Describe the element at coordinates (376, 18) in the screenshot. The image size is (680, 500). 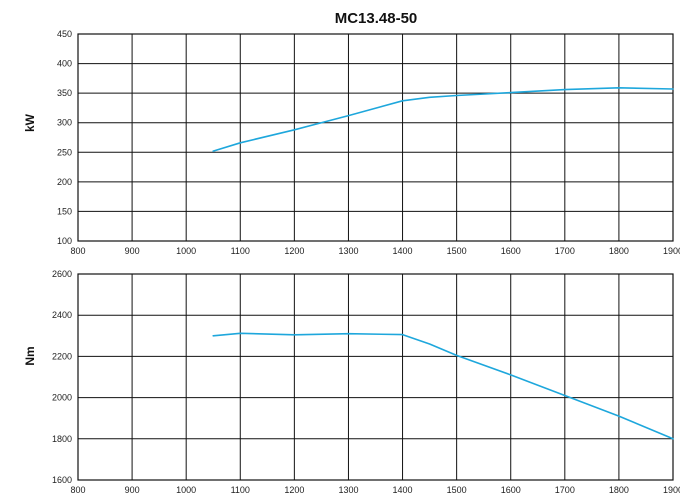
I see `chart-title: MC13.48-50` at that location.